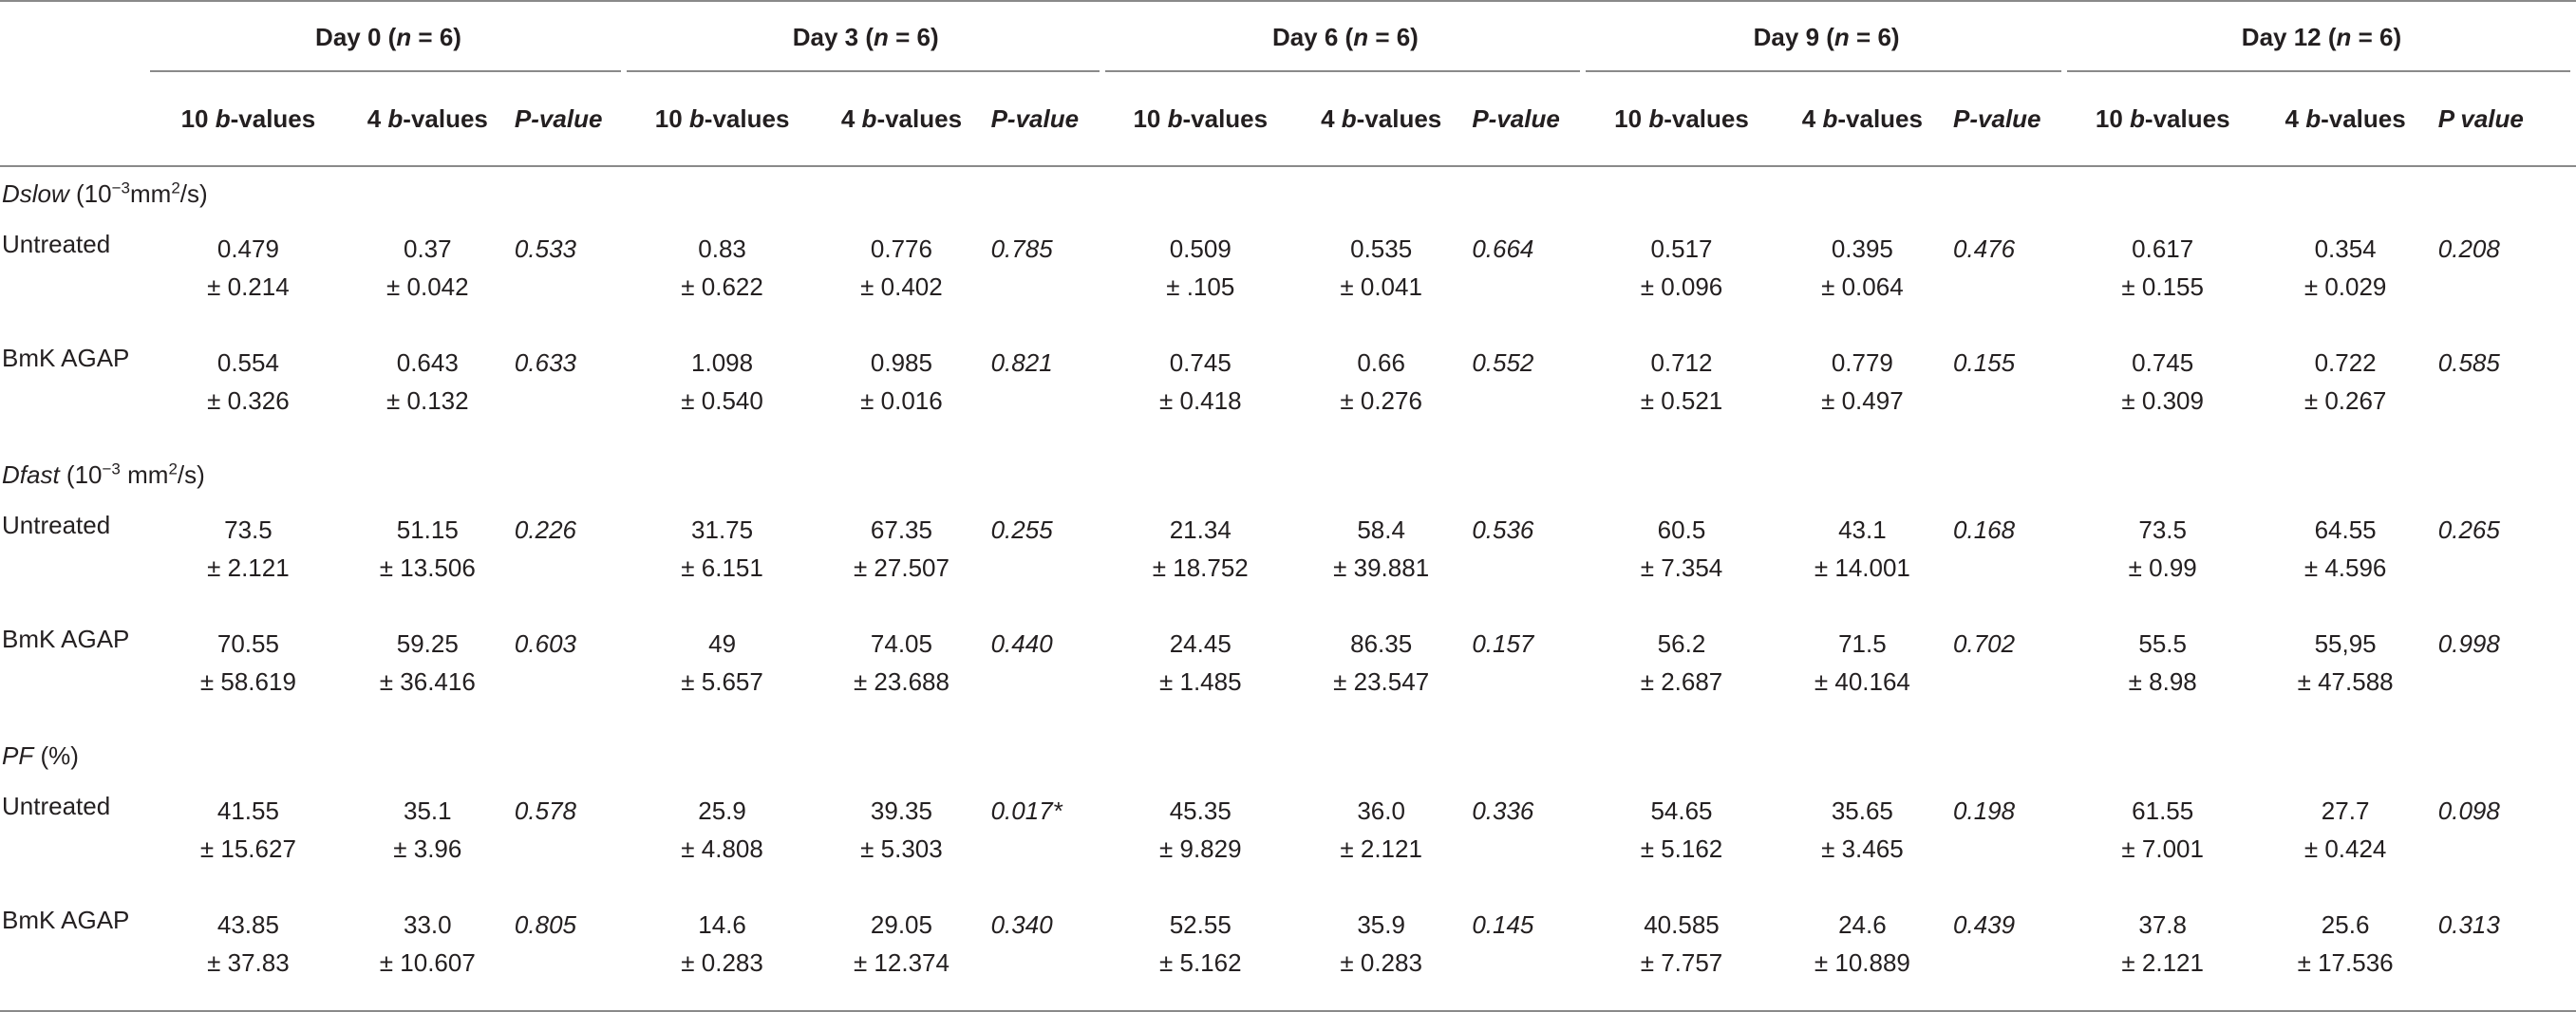  What do you see at coordinates (175, 187) in the screenshot?
I see `section-square: 2` at bounding box center [175, 187].